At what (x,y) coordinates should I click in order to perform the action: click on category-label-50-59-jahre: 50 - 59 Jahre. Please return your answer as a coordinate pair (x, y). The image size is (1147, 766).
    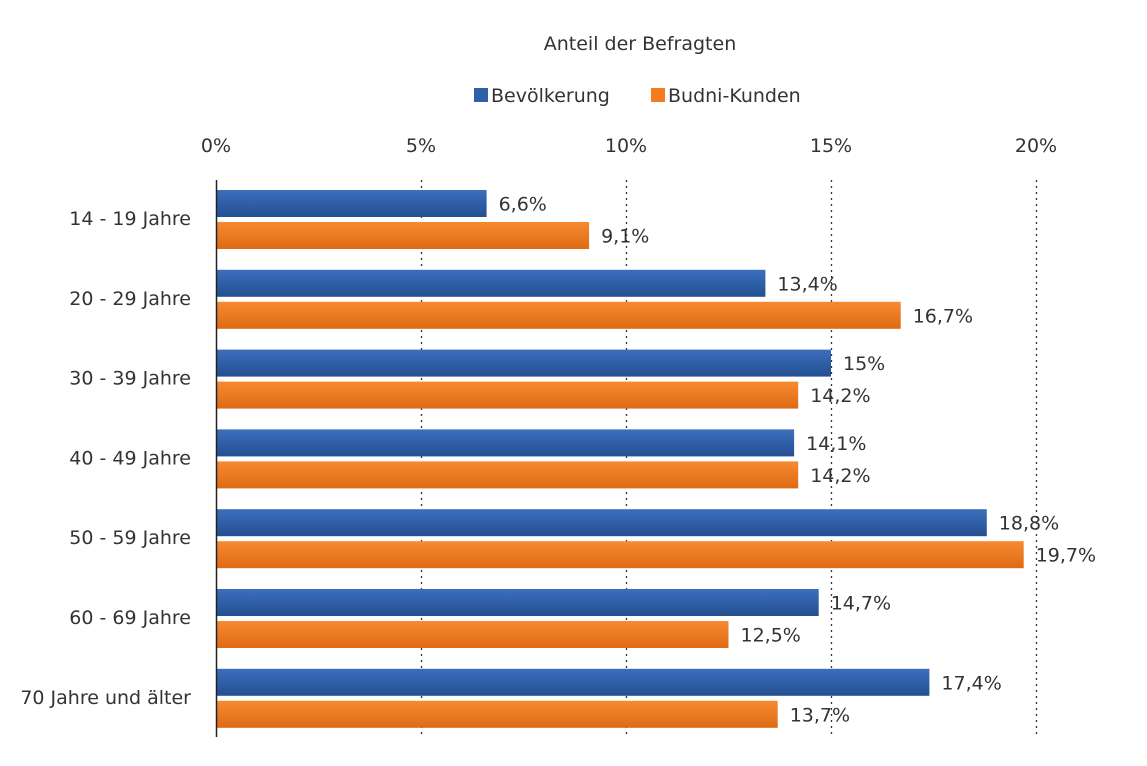
    Looking at the image, I should click on (130, 538).